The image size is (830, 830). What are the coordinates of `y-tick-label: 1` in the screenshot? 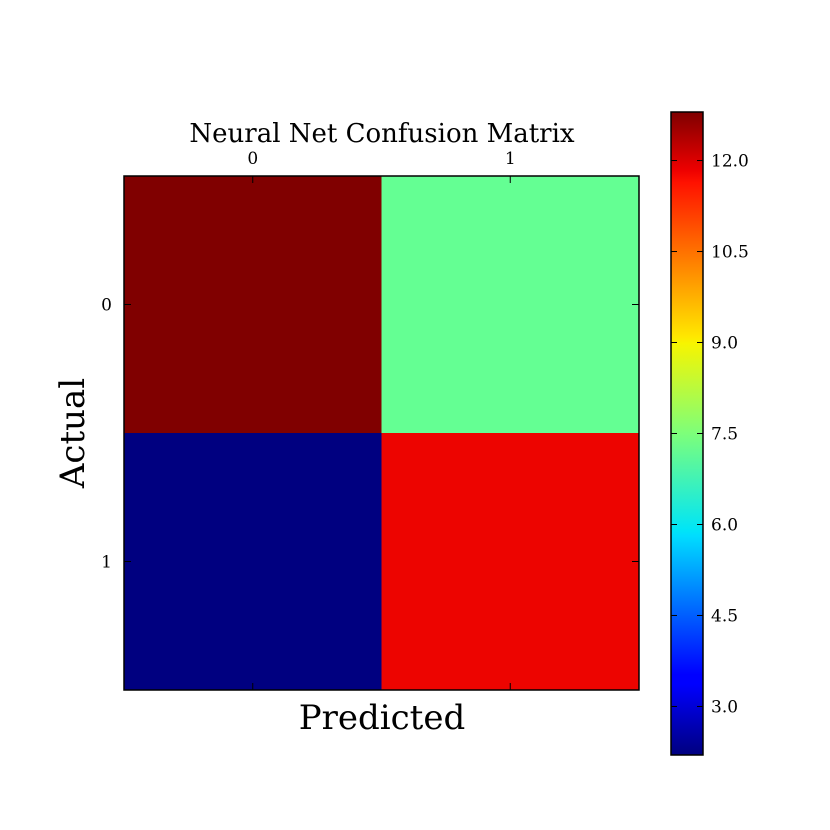 It's located at (106, 563).